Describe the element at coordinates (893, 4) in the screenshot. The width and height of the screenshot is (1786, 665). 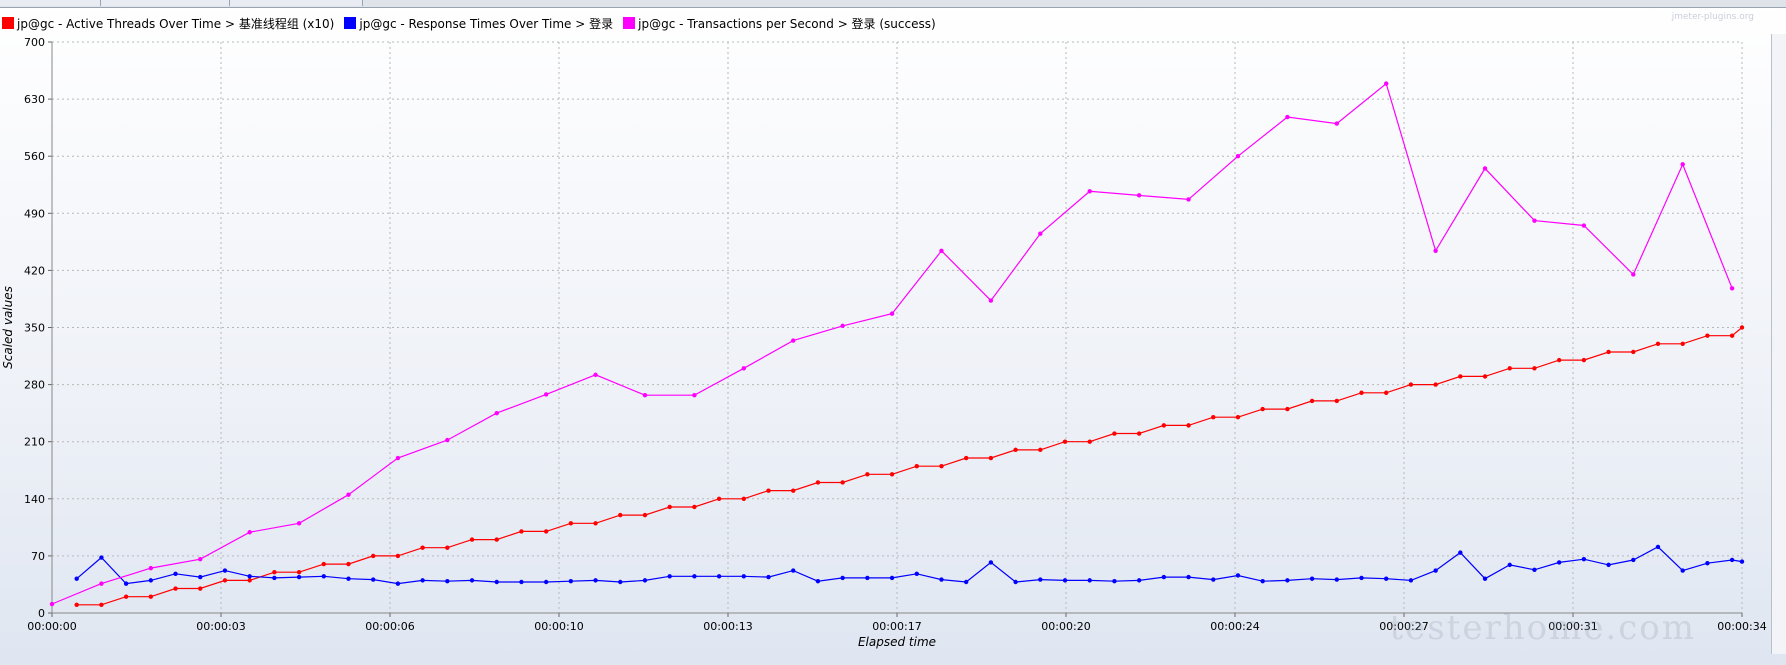
I see `tab-strip` at that location.